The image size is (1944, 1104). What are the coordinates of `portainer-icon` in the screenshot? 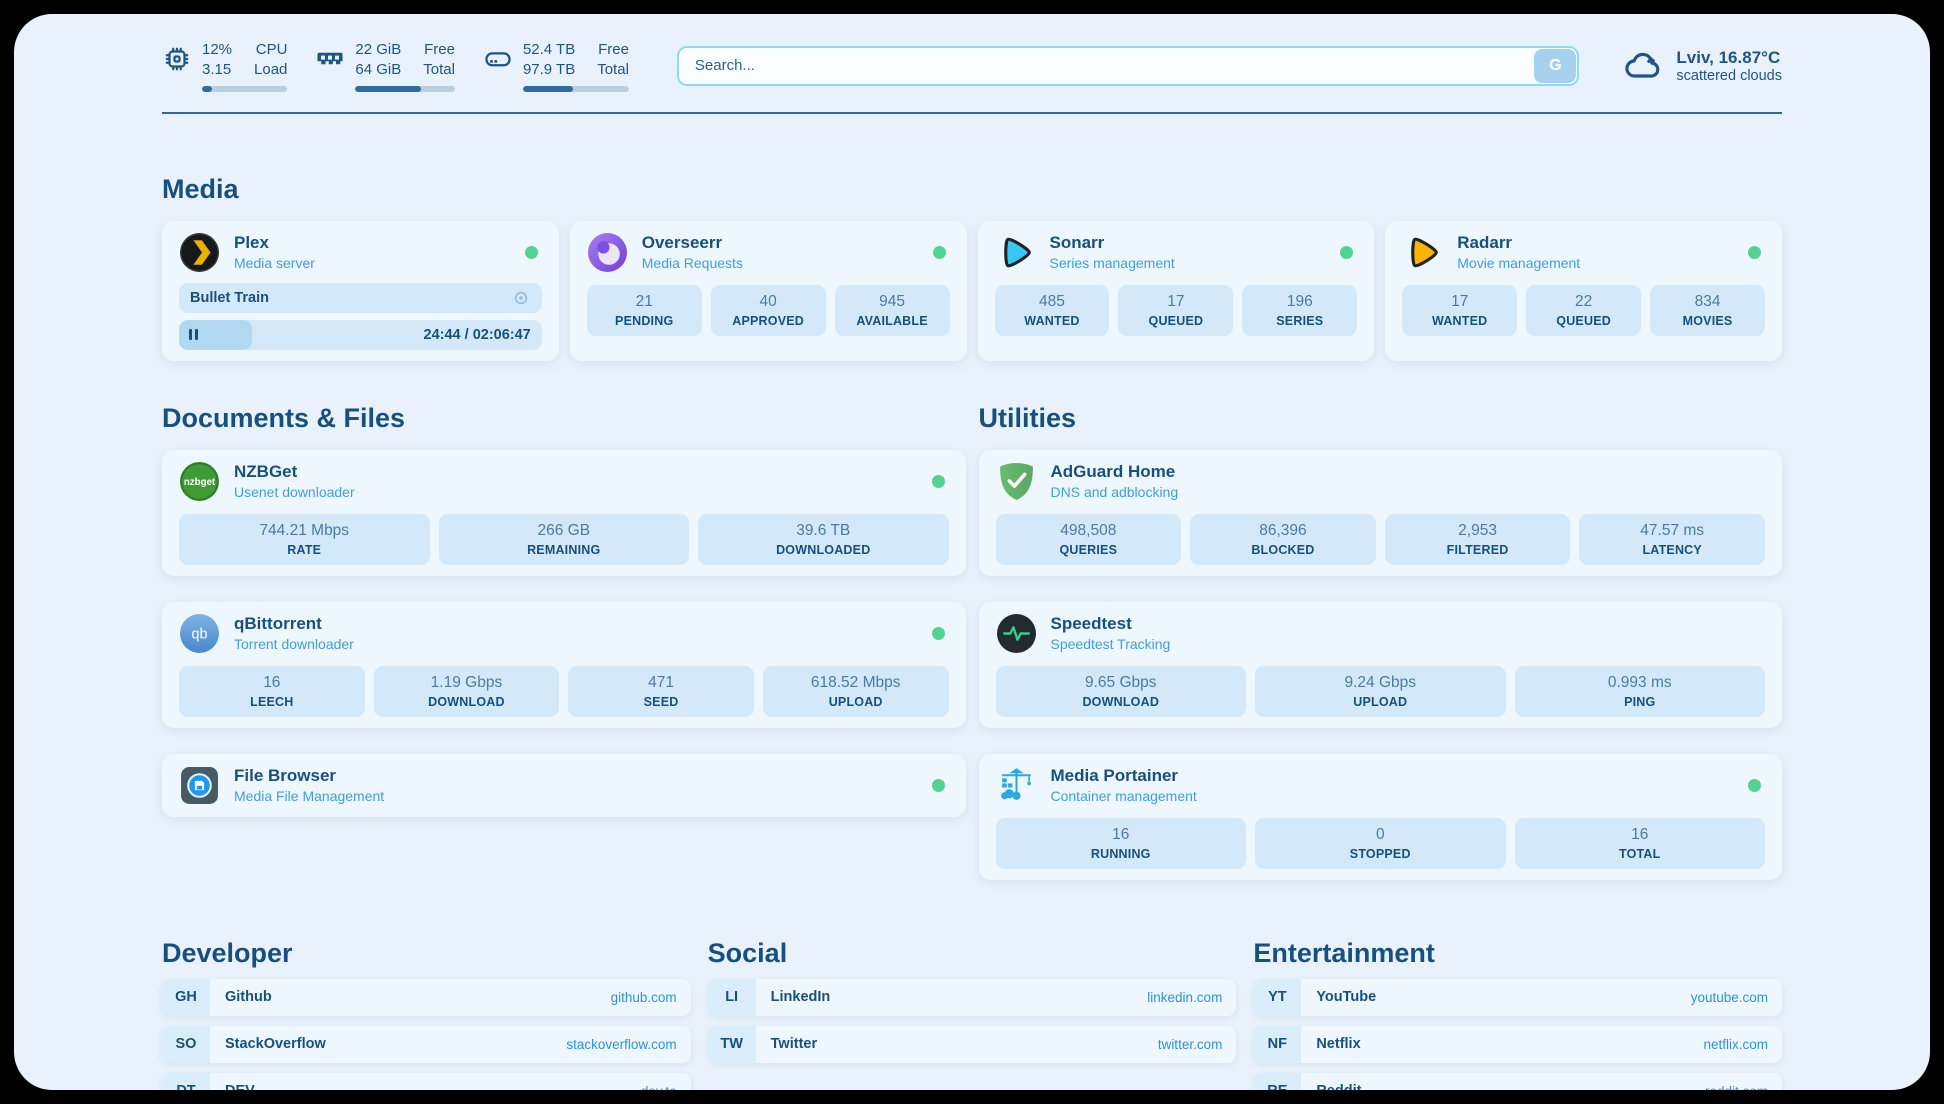 It's located at (1015, 783).